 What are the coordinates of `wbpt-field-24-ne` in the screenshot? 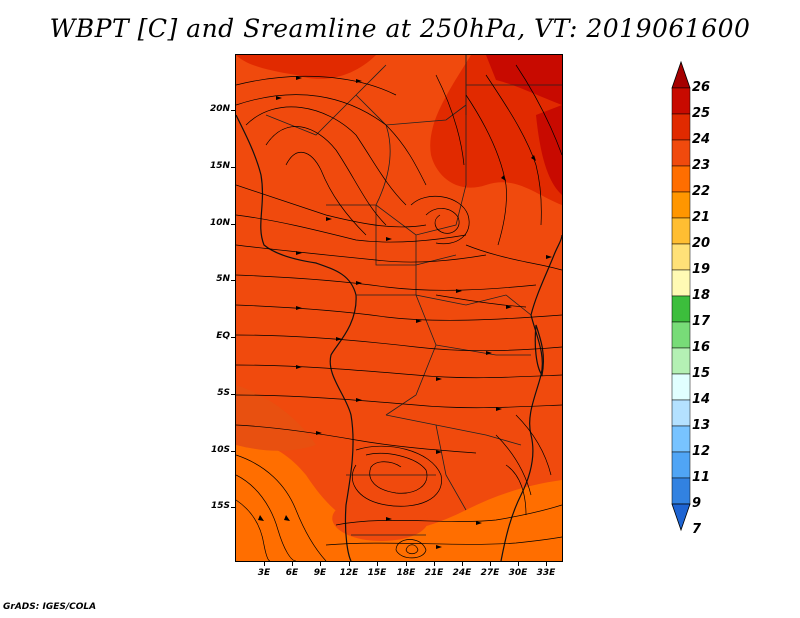 It's located at (496, 130).